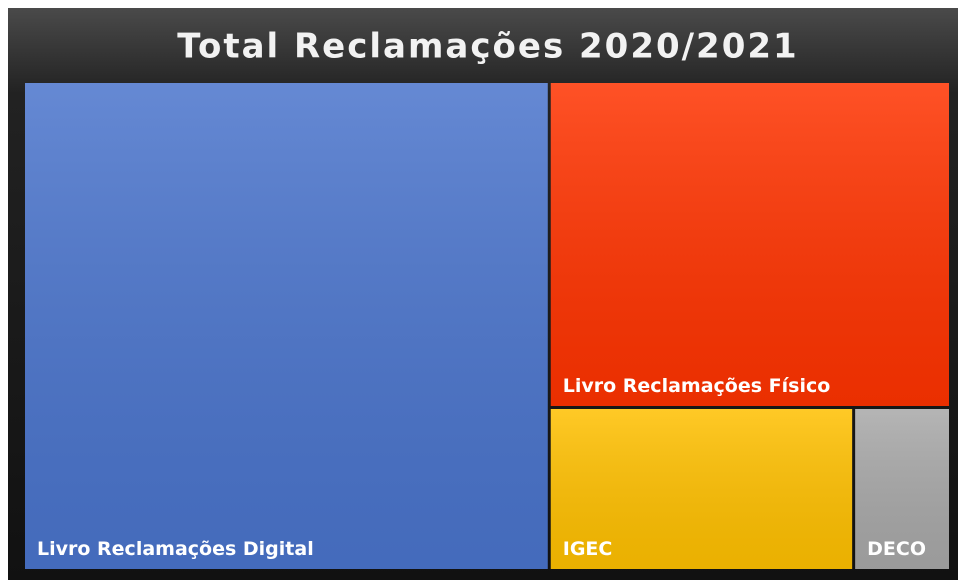 This screenshot has width=958, height=580. I want to click on cell-label: Livro Reclamações Físico, so click(697, 386).